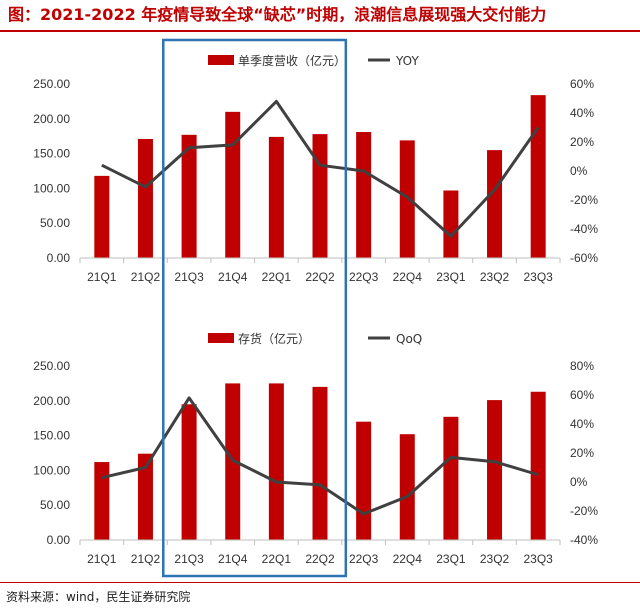 This screenshot has height=612, width=640. What do you see at coordinates (98, 597) in the screenshot?
I see `source-note: 资料来源：wind，民生证券研究院` at bounding box center [98, 597].